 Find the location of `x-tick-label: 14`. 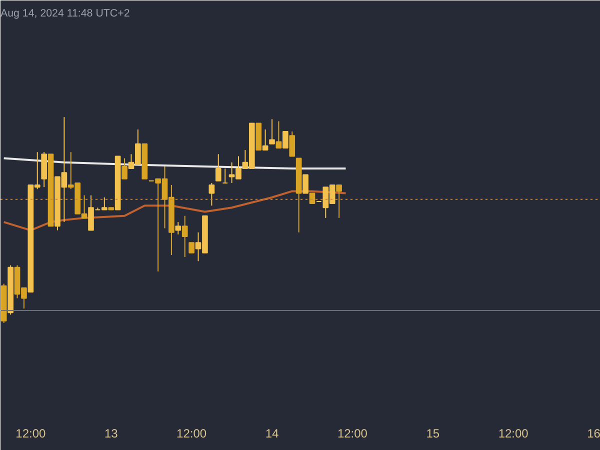

x-tick-label: 14 is located at coordinates (272, 433).